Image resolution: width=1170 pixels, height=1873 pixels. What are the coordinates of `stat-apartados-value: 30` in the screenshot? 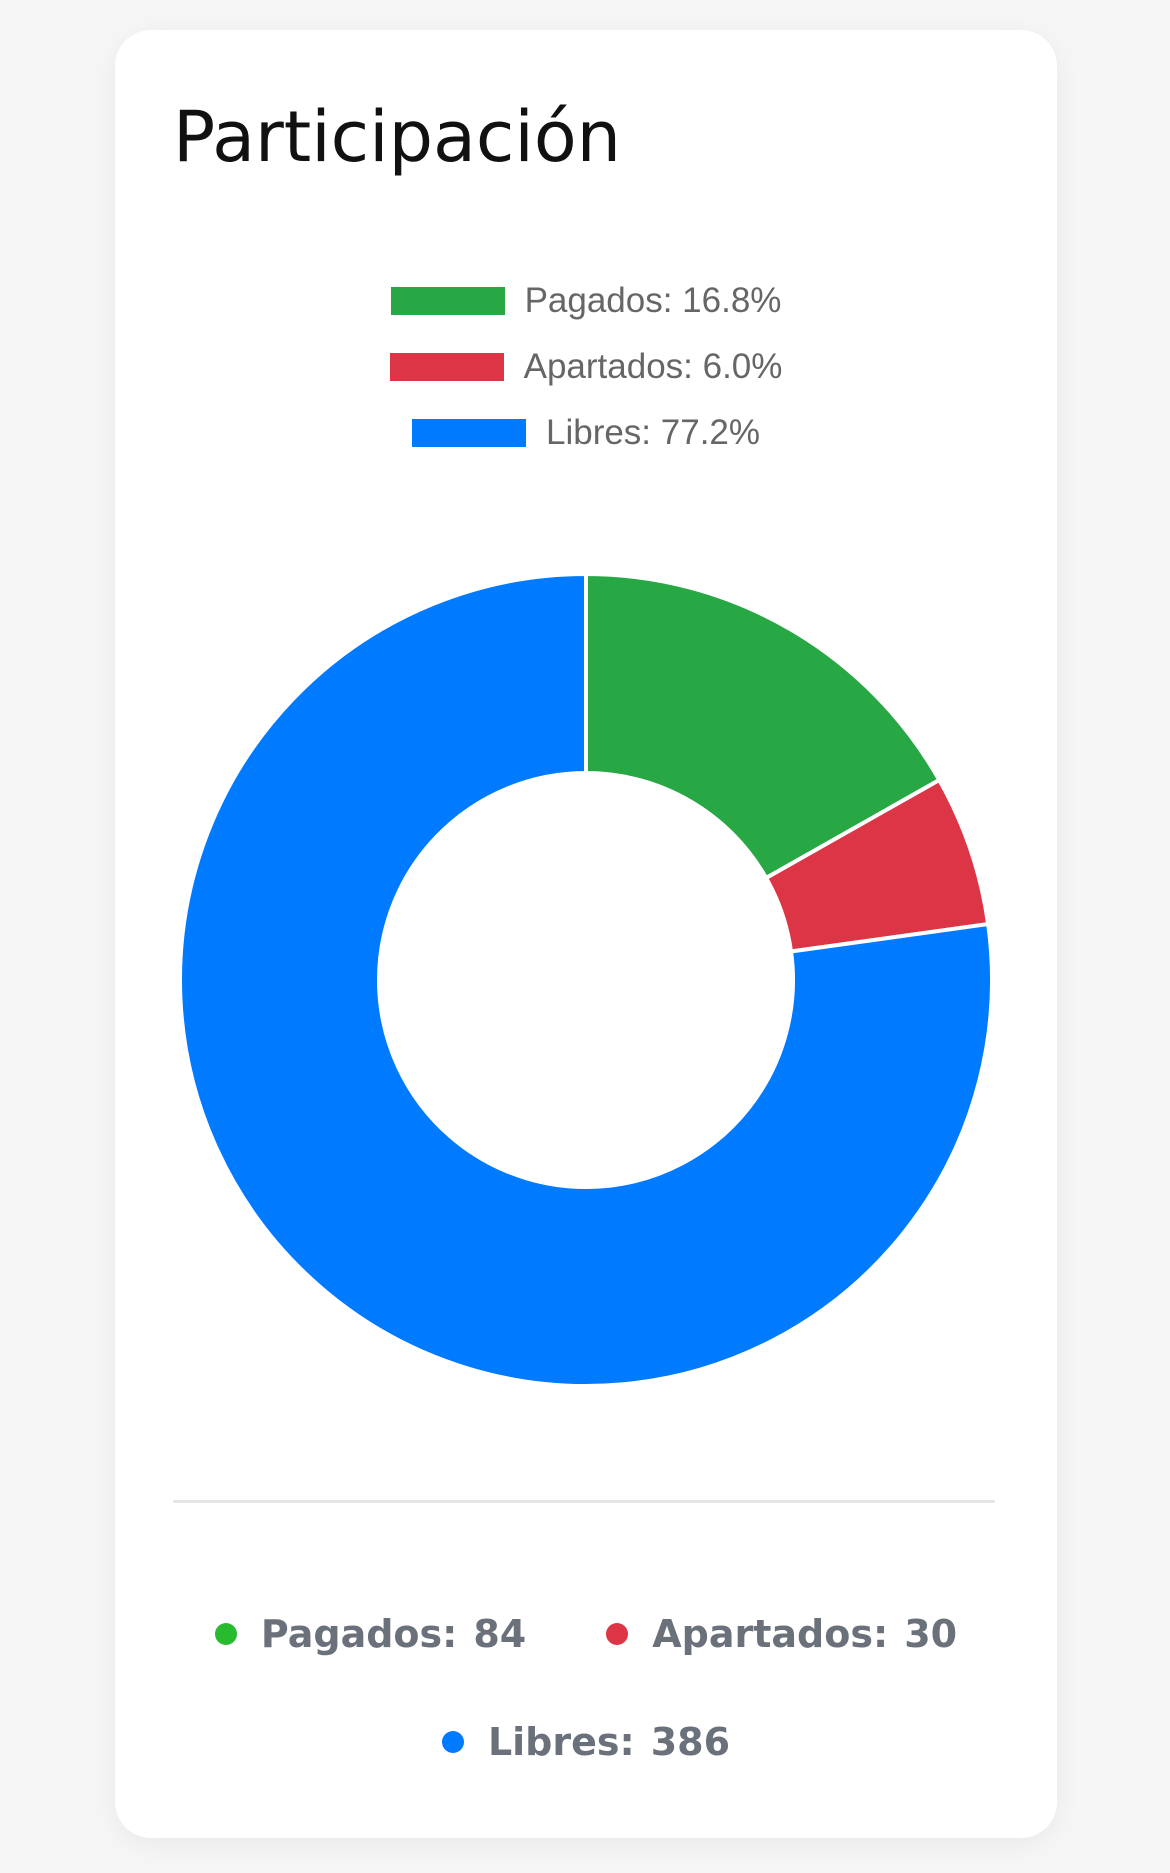 It's located at (931, 1634).